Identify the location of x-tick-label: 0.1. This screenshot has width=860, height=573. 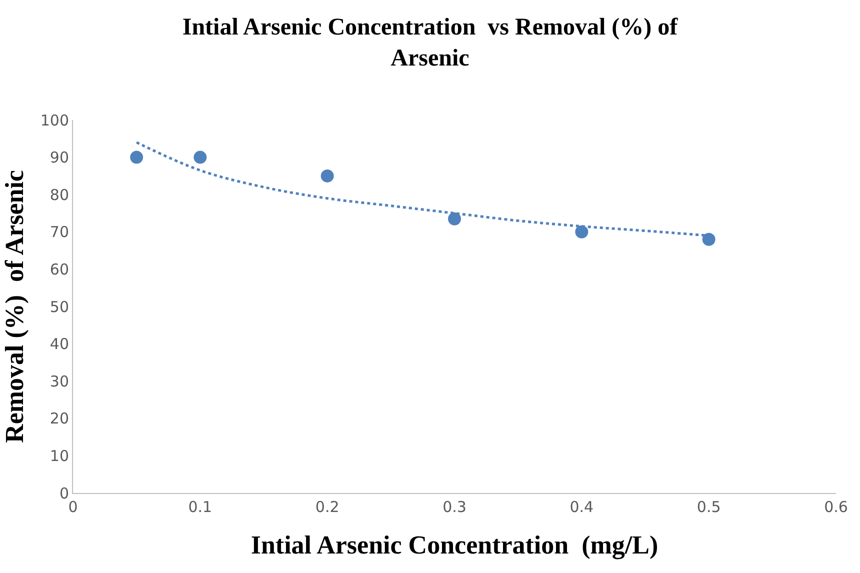
(200, 507).